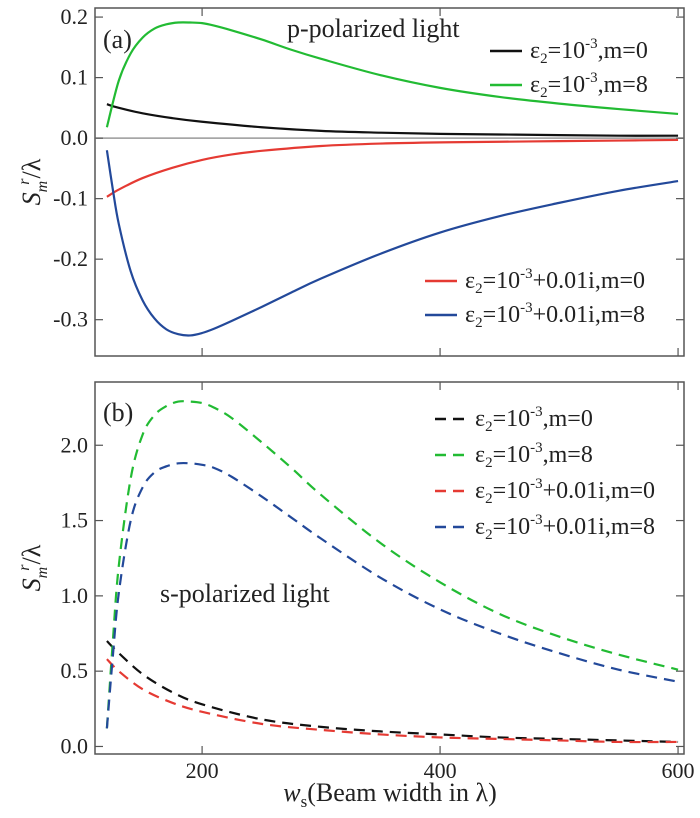  I want to click on legend-entry-a_blue: ε2=10-3+0.01i,m=8, so click(535, 315).